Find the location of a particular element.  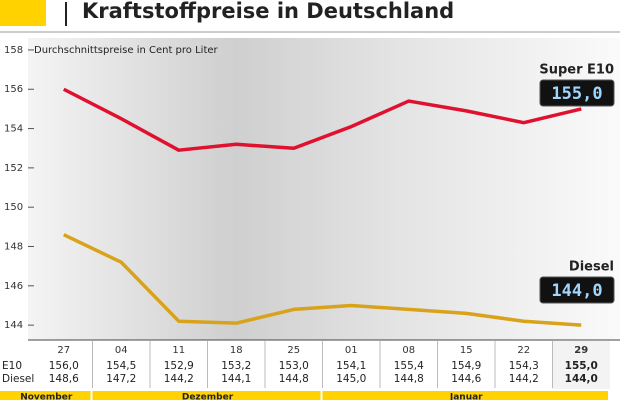

y-tick-label: 158 is located at coordinates (13, 50).